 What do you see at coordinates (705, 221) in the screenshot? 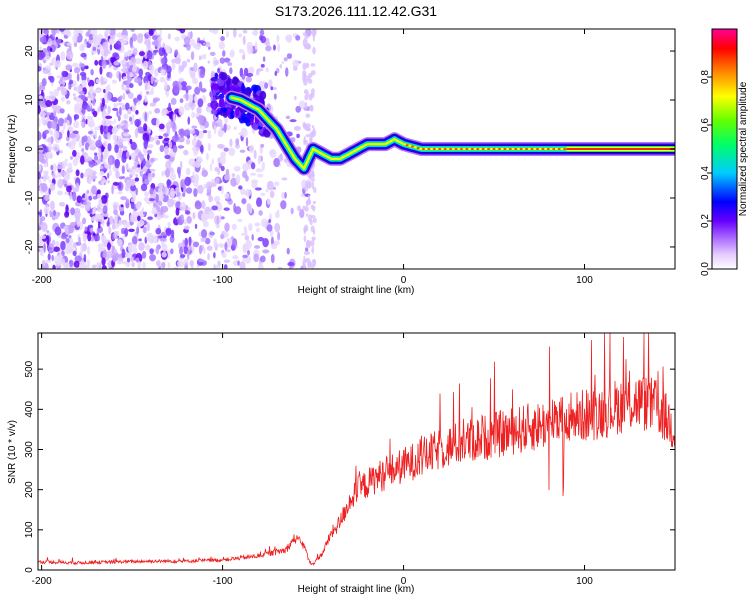
I see `colorbar-tick-label: 0.2` at bounding box center [705, 221].